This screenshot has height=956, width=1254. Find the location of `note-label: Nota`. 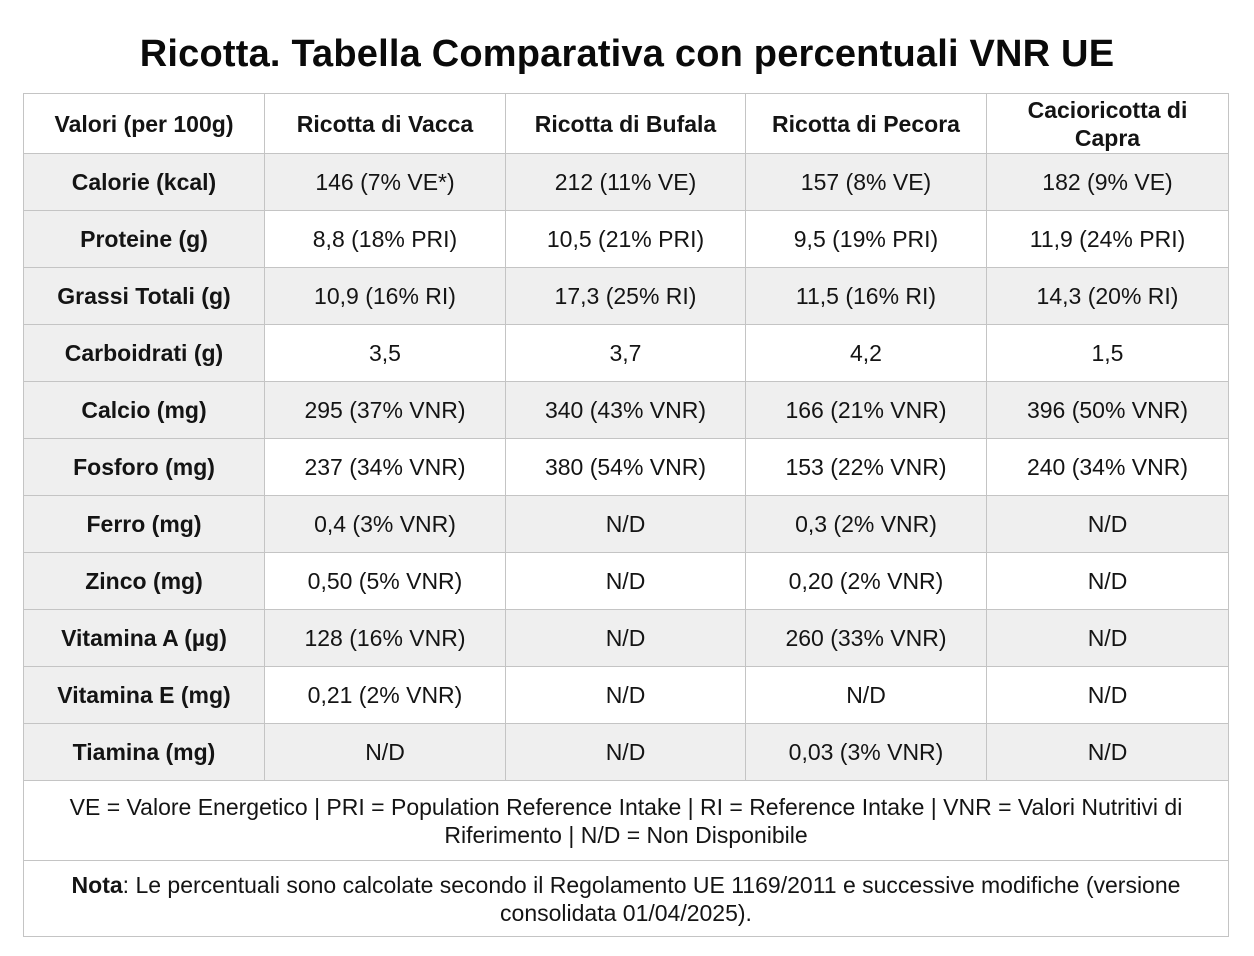

note-label: Nota is located at coordinates (97, 884).